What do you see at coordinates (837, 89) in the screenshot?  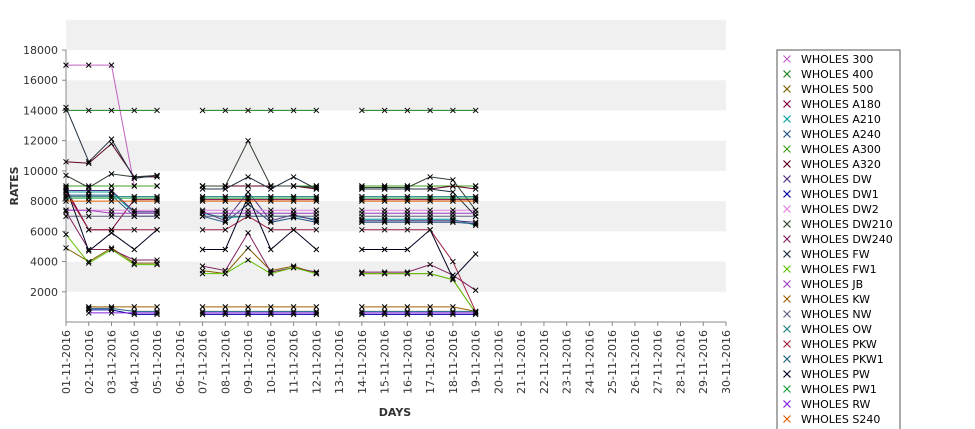 I see `legend-label: WHOLES 500` at bounding box center [837, 89].